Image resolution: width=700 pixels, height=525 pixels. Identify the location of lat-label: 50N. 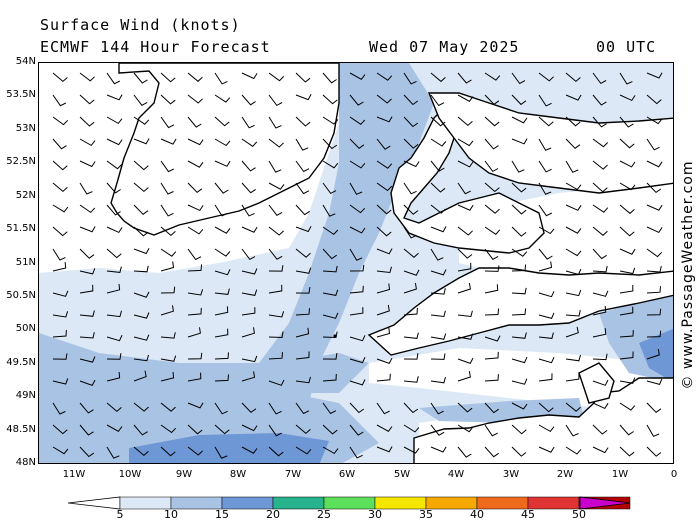
(25, 328).